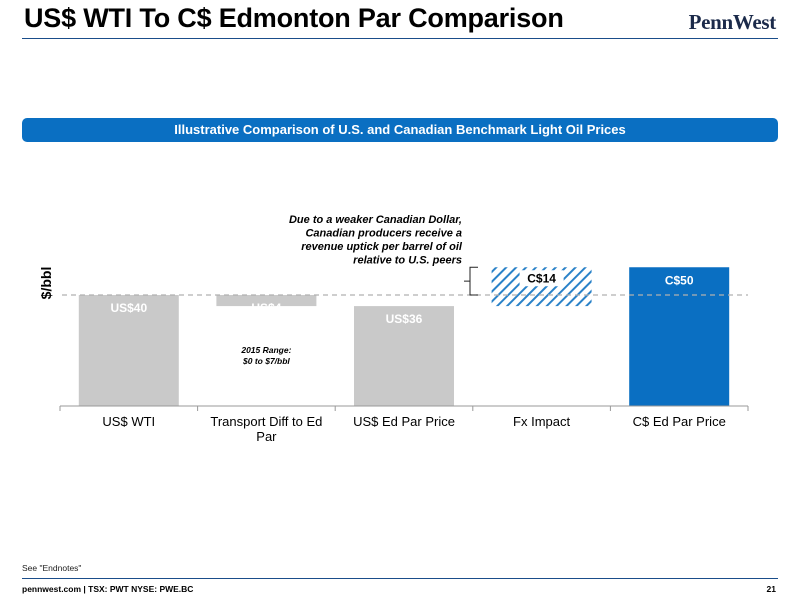 The height and width of the screenshot is (600, 800). What do you see at coordinates (382, 247) in the screenshot?
I see `fx-note-line-2: revenue uptick per barrel of oil` at bounding box center [382, 247].